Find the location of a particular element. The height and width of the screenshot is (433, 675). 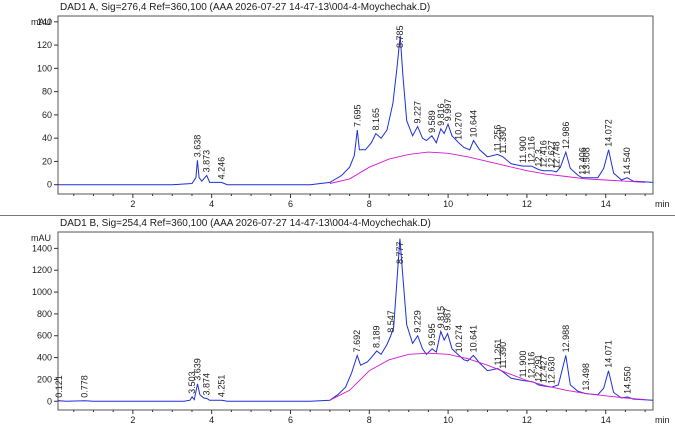

c0-peak-label-10: 10.270 is located at coordinates (459, 126).